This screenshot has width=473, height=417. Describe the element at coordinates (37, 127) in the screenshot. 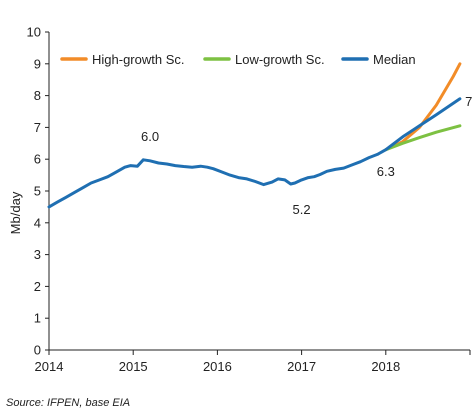

I see `y-tick-label: 7` at that location.